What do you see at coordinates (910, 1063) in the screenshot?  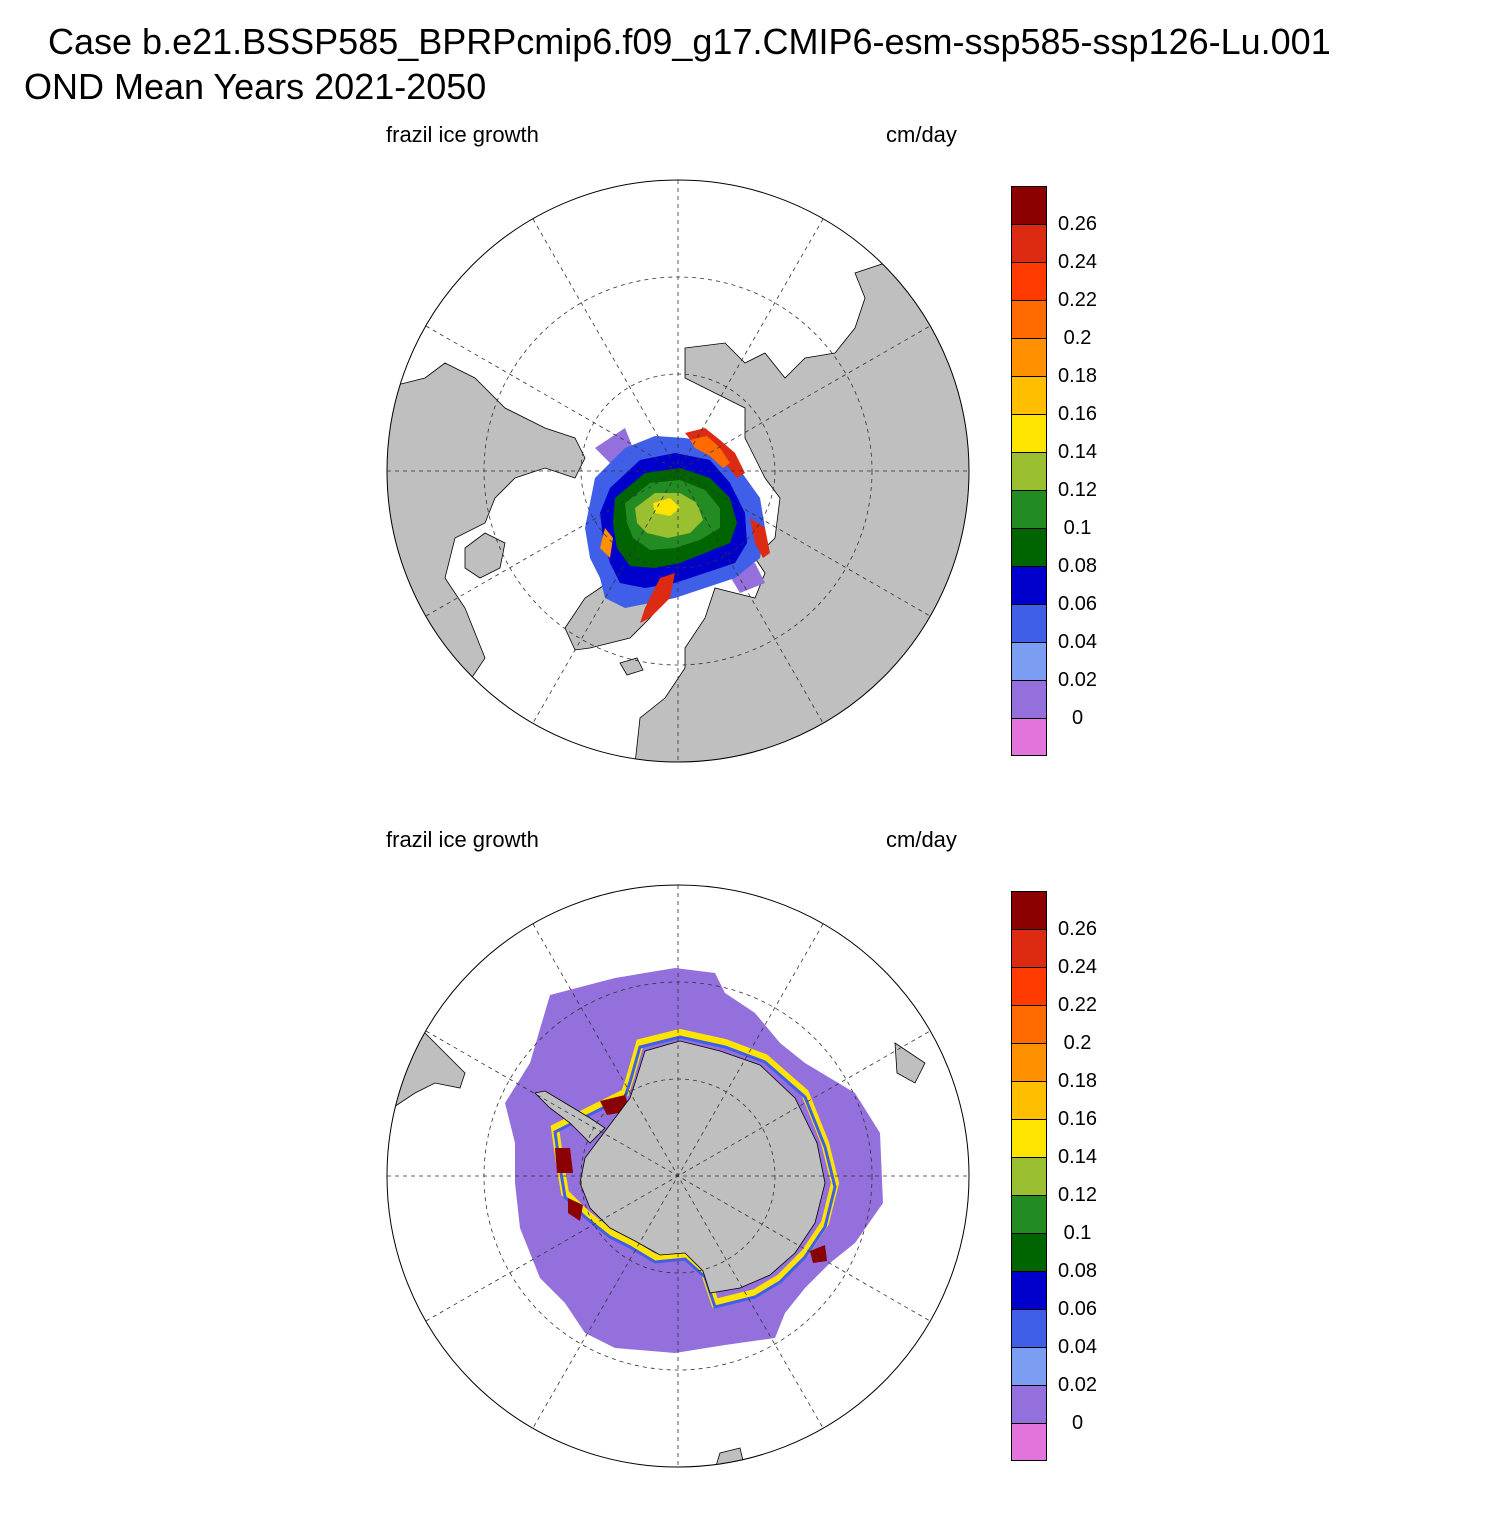 I see `south-land-africa` at bounding box center [910, 1063].